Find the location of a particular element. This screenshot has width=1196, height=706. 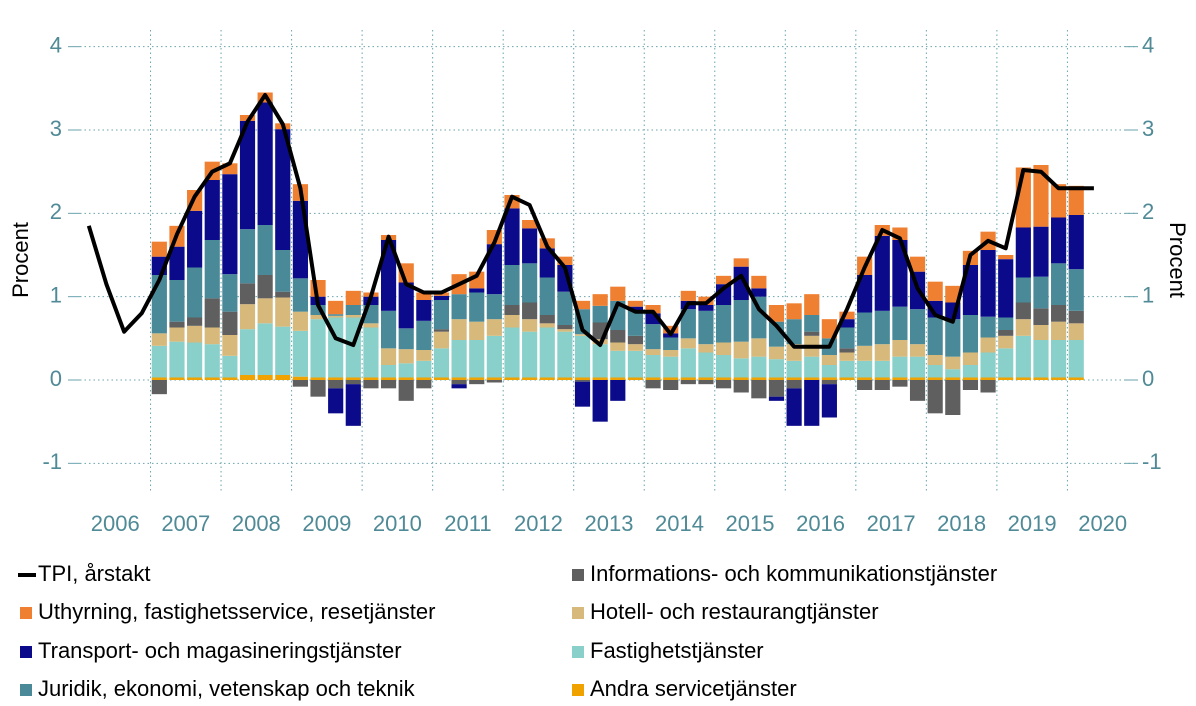

x-tick-label: 2012 is located at coordinates (538, 523).